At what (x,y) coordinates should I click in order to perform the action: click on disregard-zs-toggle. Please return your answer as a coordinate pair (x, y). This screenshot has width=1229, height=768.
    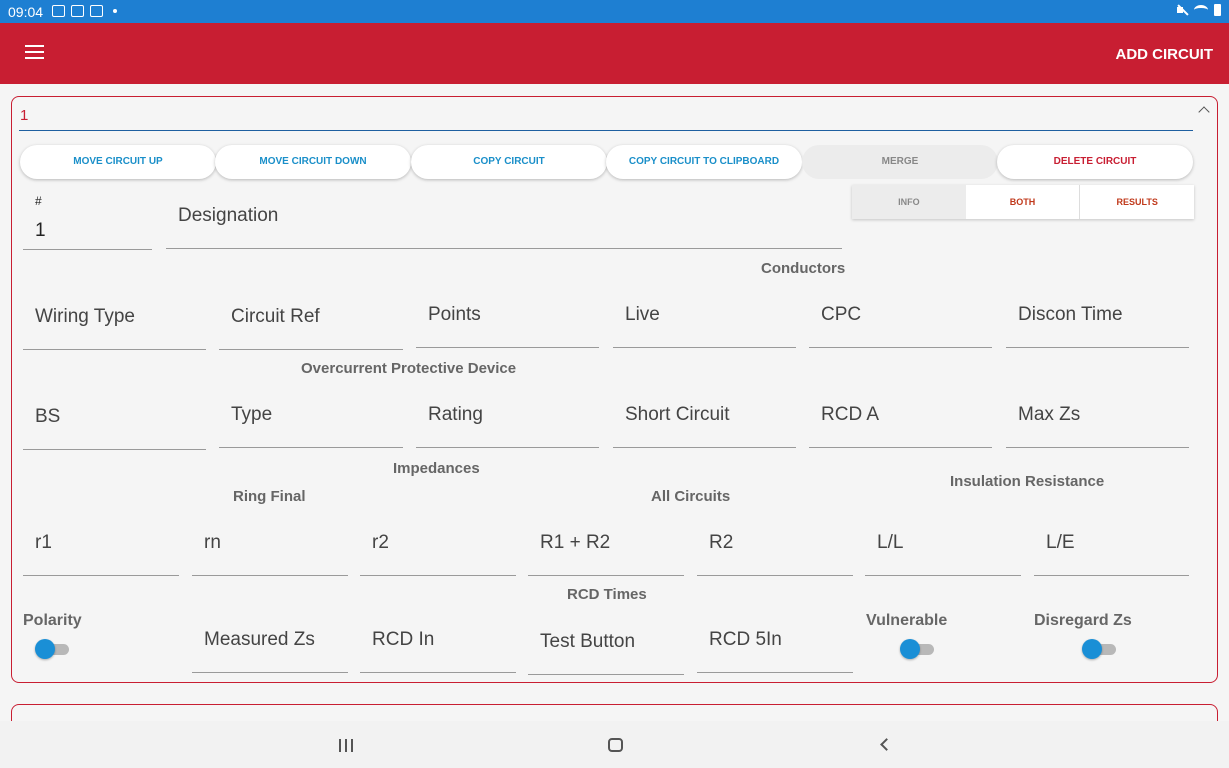
    Looking at the image, I should click on (1099, 649).